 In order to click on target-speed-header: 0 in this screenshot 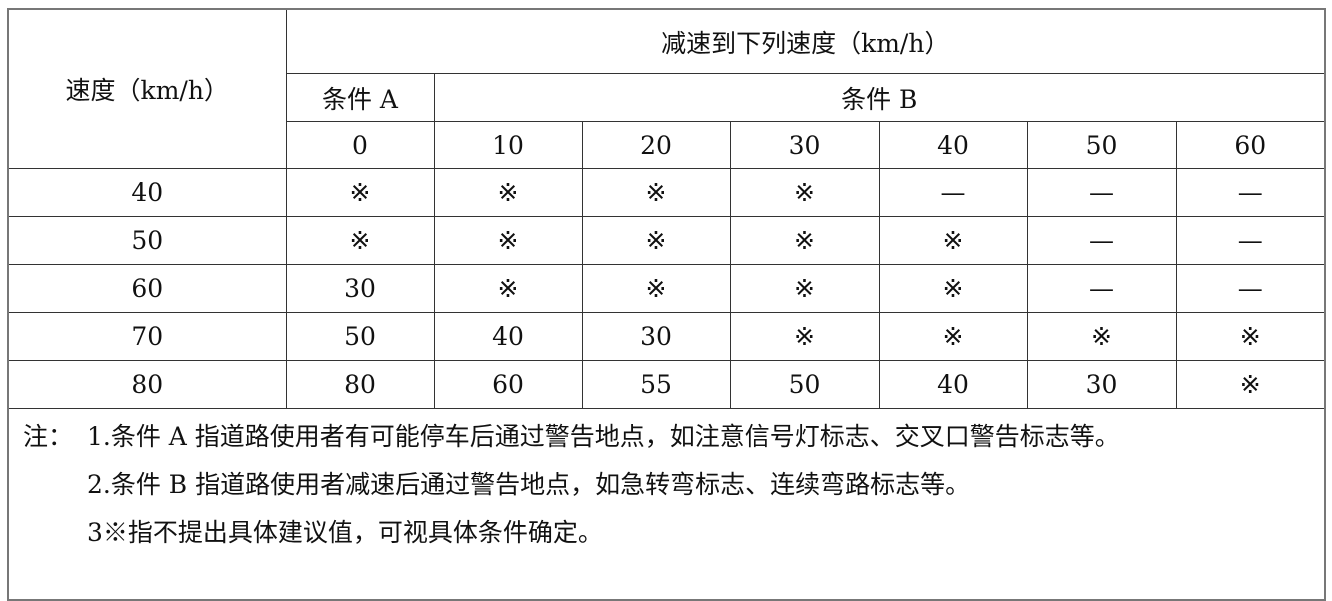, I will do `click(360, 145)`.